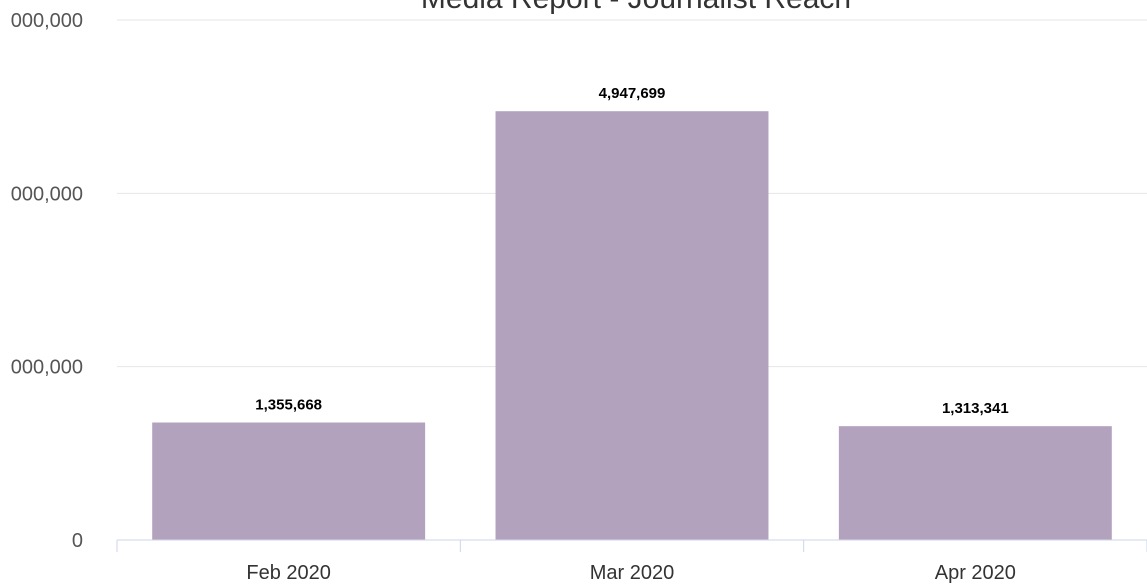 This screenshot has height=586, width=1147. What do you see at coordinates (975, 408) in the screenshot?
I see `data-label: 1,313,341` at bounding box center [975, 408].